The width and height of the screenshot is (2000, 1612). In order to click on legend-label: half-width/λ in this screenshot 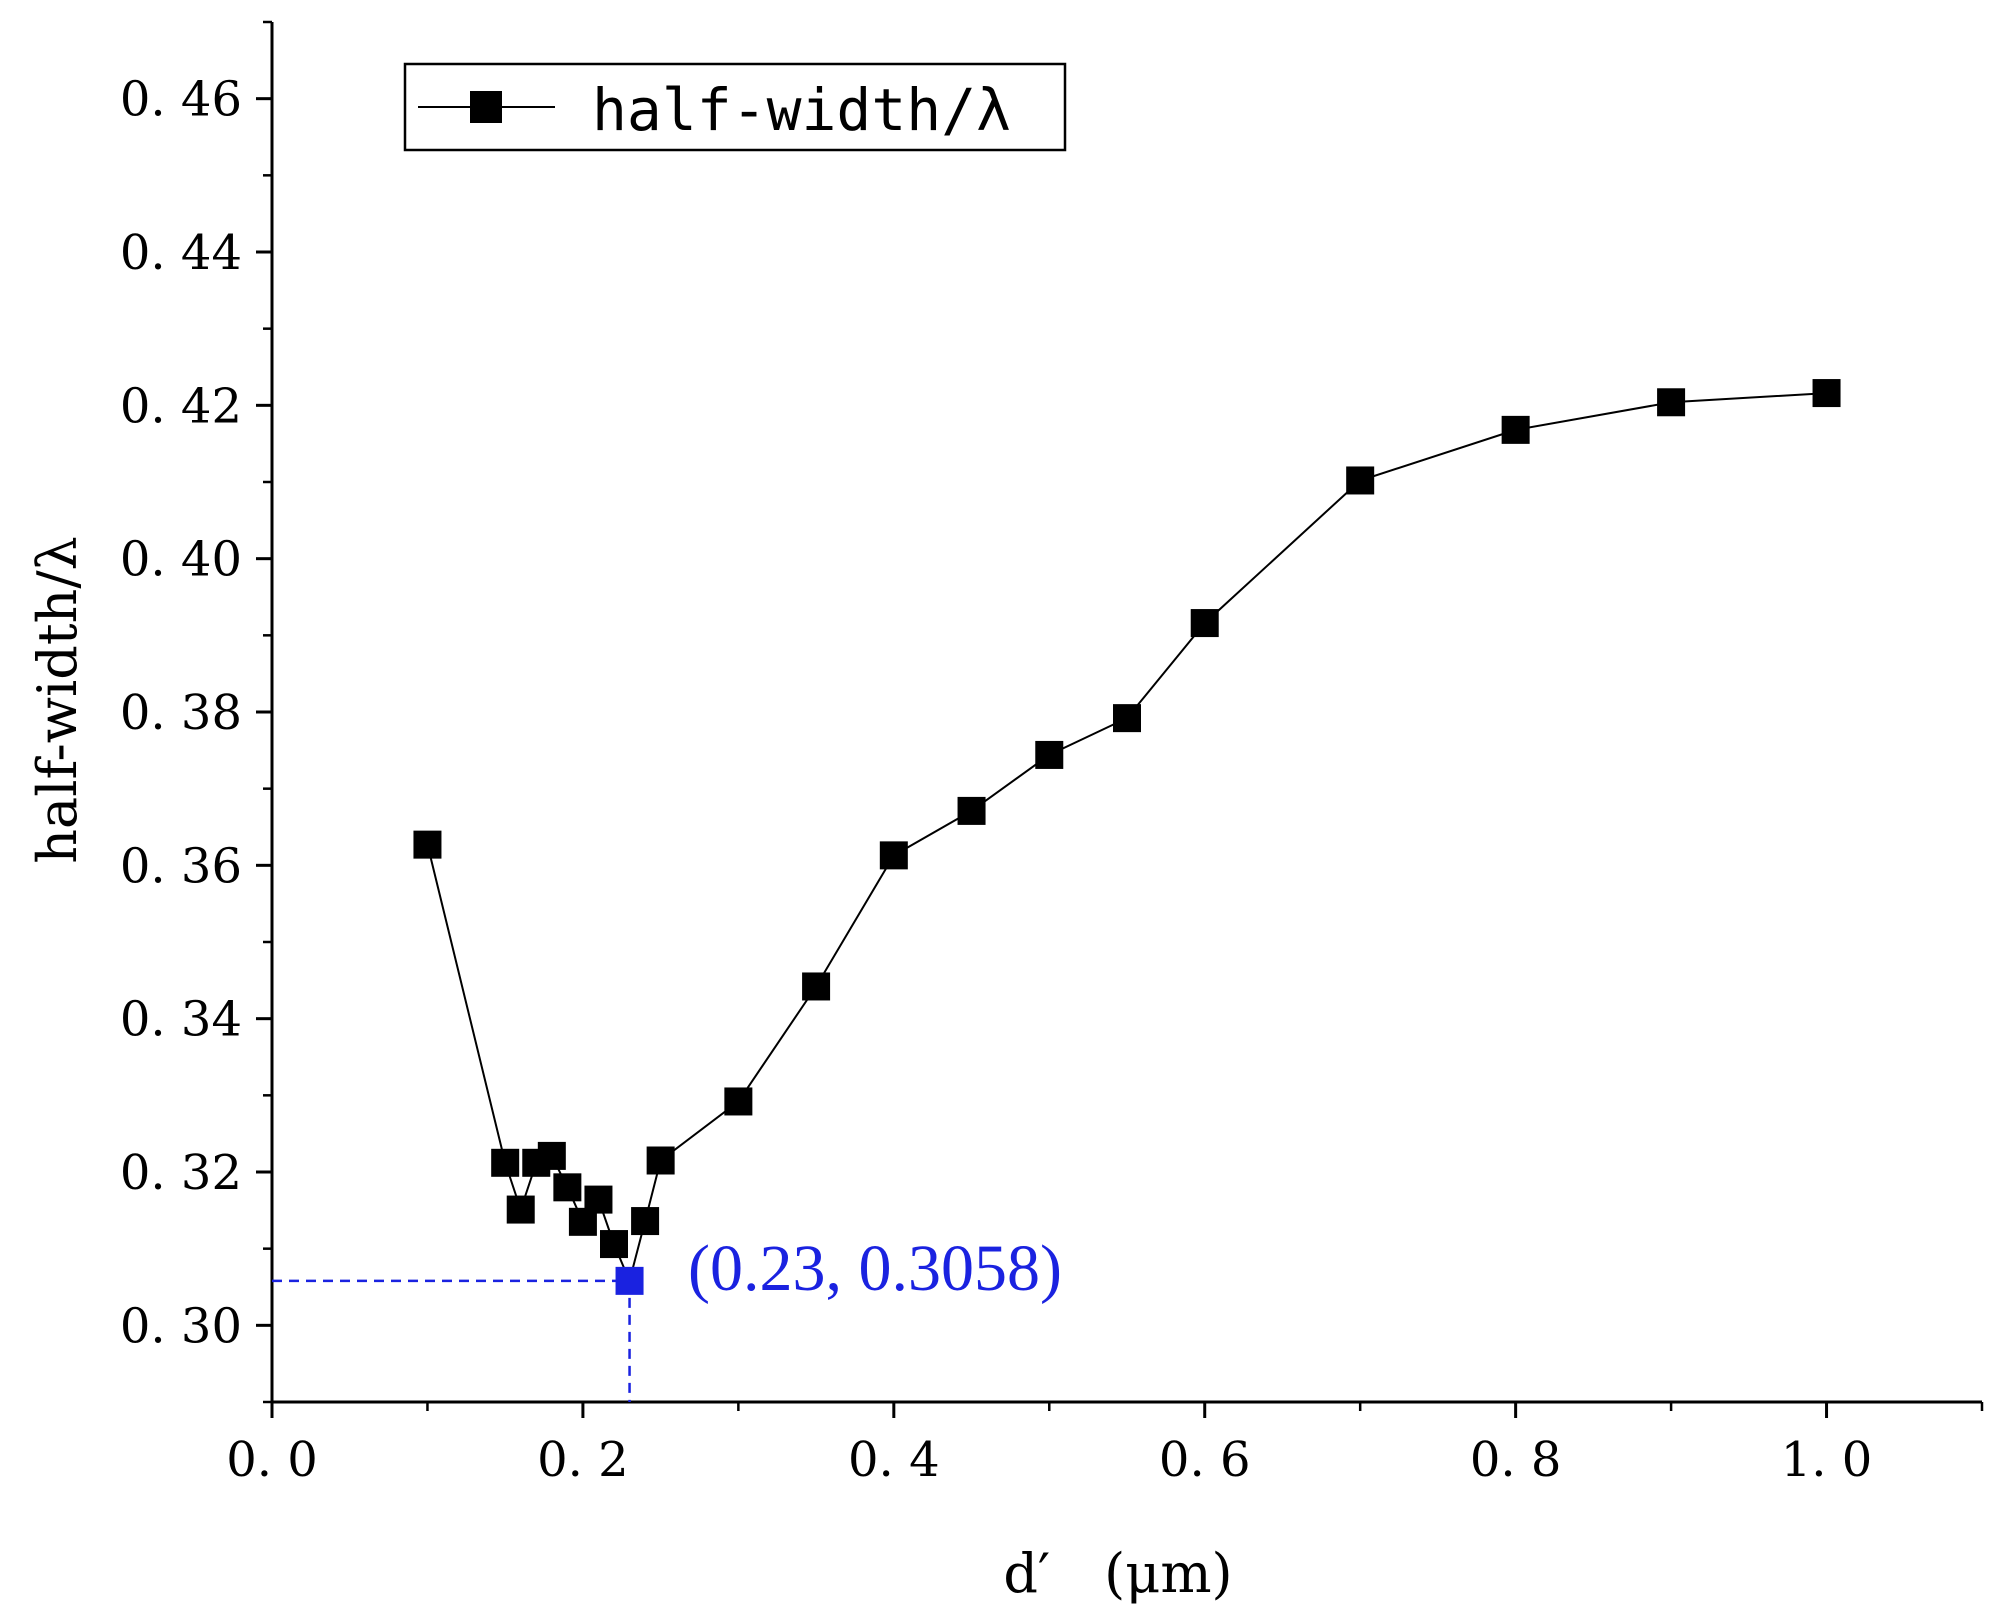, I will do `click(801, 110)`.